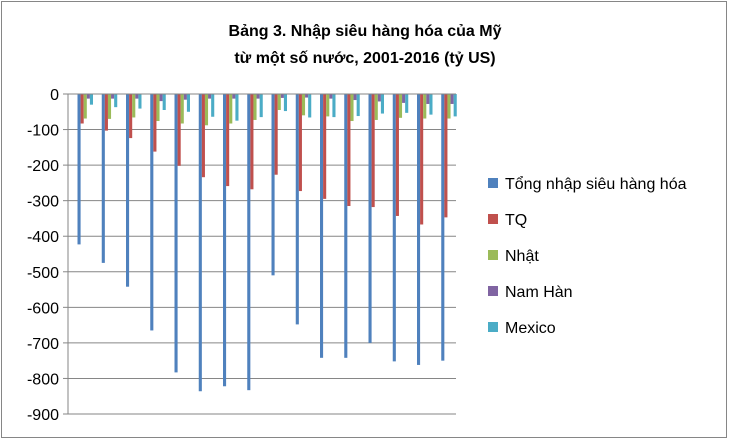 This screenshot has height=441, width=730. What do you see at coordinates (596, 184) in the screenshot?
I see `legend-label: Tổng nhập siêu hàng hóa` at bounding box center [596, 184].